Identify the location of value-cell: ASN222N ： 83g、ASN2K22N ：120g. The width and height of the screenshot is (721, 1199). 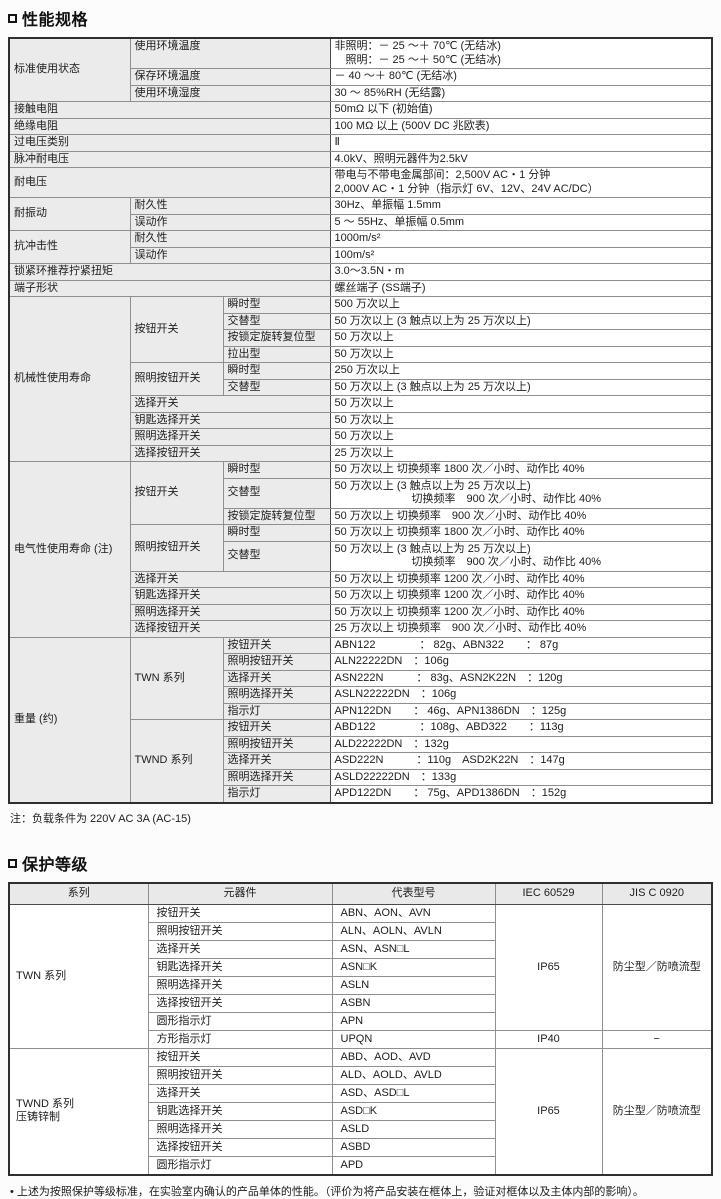
(521, 678).